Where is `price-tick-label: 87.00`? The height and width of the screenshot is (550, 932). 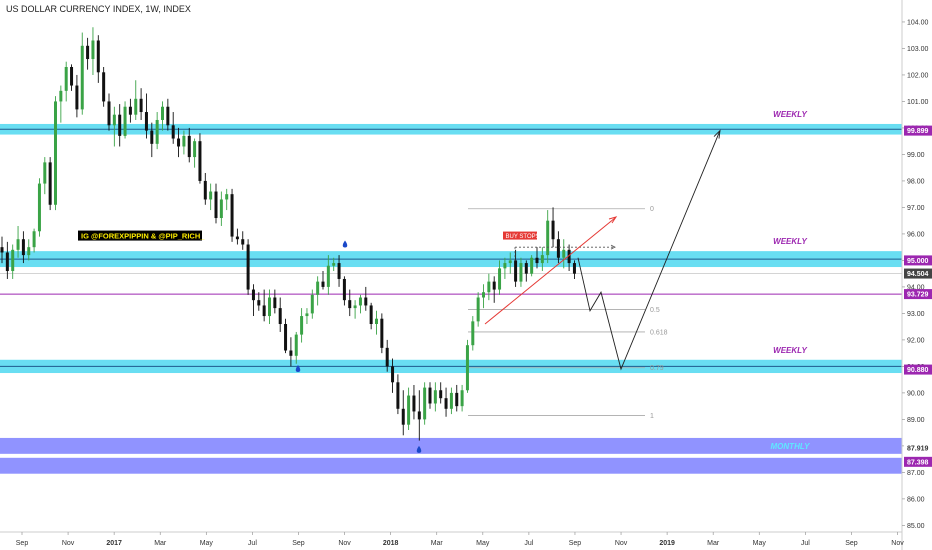 price-tick-label: 87.00 is located at coordinates (916, 473).